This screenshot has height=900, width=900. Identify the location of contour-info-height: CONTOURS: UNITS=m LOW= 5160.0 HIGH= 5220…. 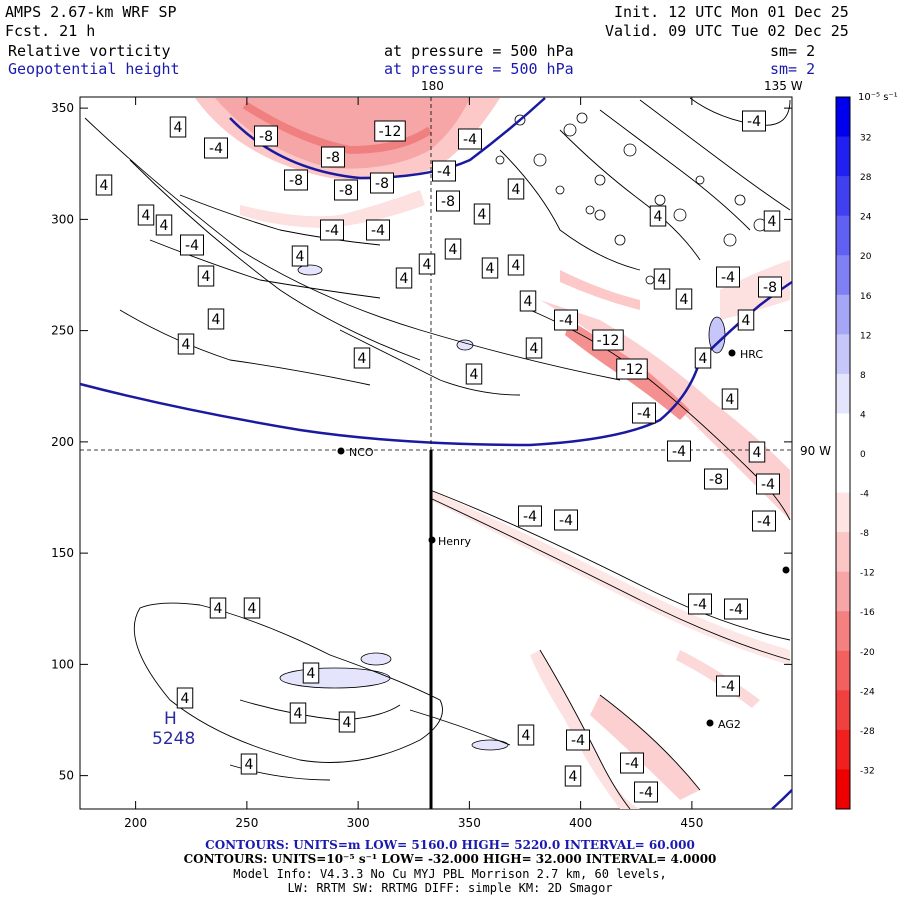
(450, 845).